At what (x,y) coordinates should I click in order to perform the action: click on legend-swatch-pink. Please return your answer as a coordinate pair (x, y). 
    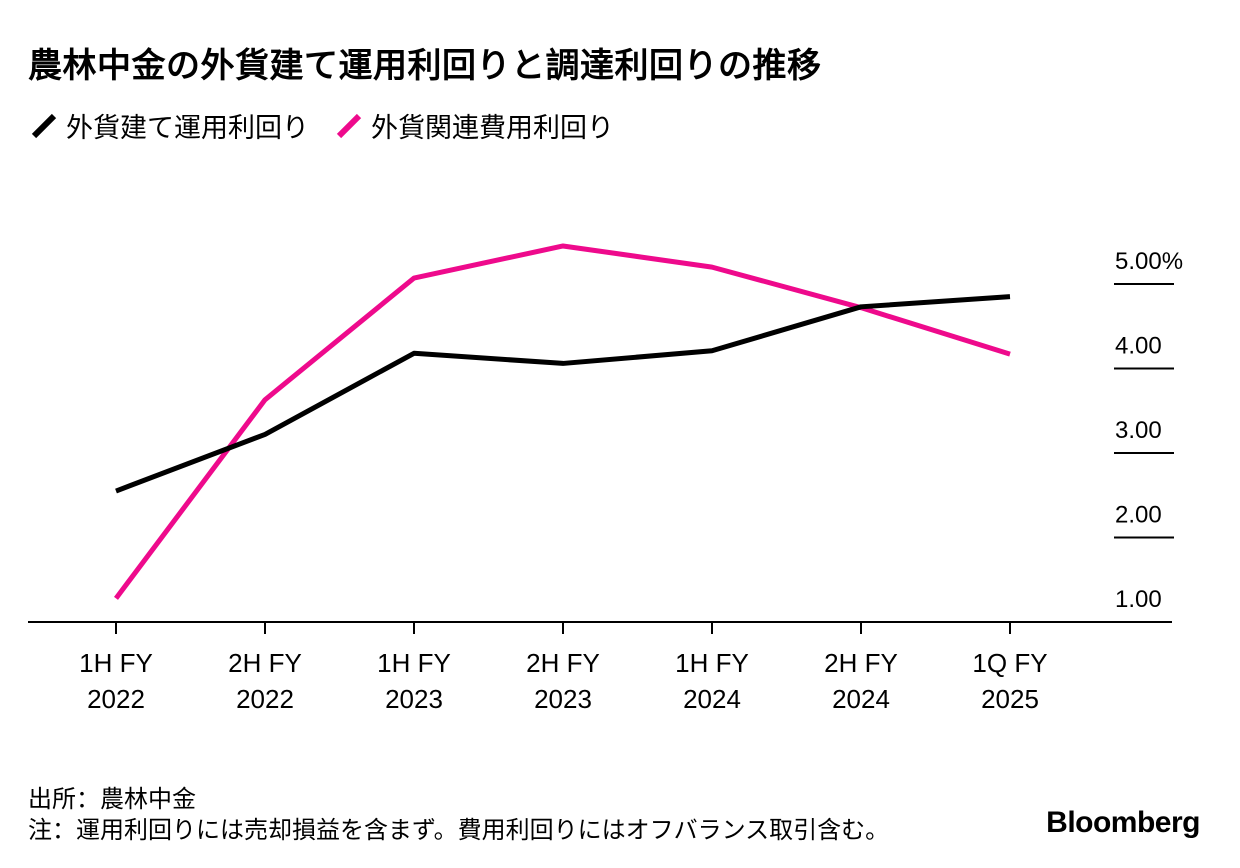
    Looking at the image, I should click on (349, 125).